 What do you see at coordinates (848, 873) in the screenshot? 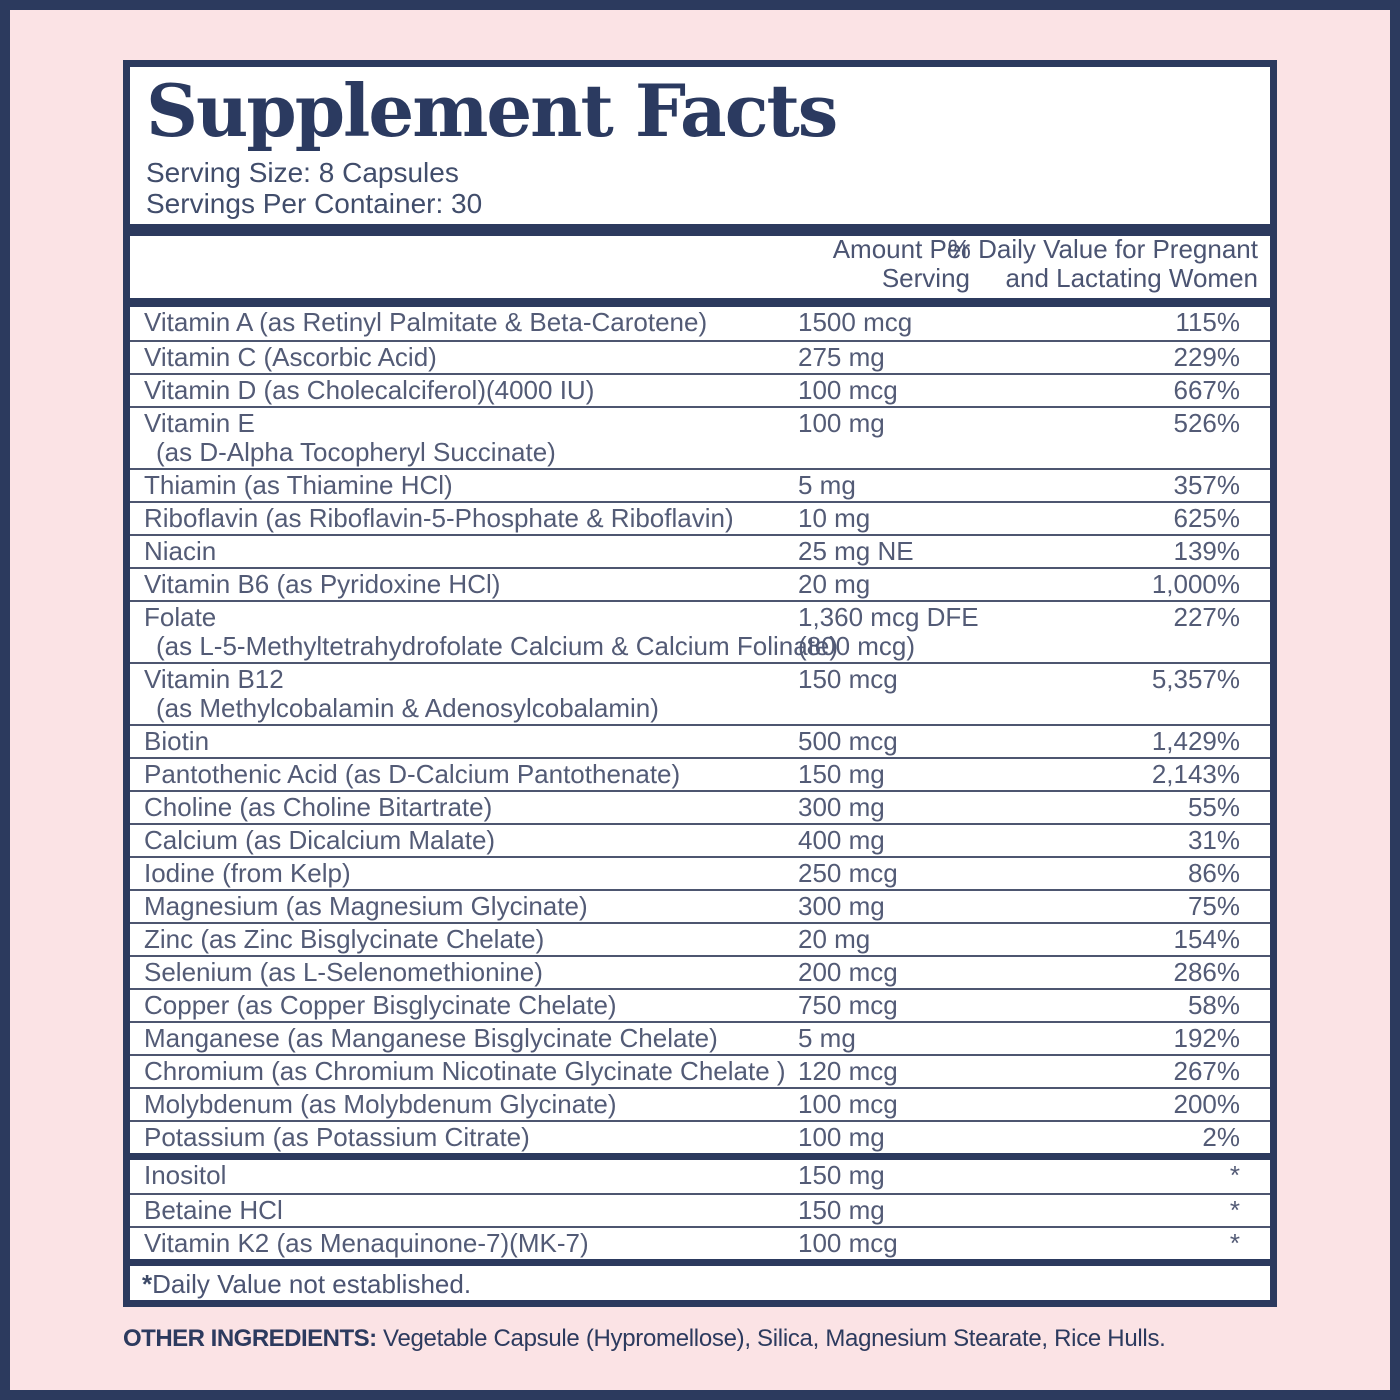
I see `nutrient-amount: 250 mcg` at bounding box center [848, 873].